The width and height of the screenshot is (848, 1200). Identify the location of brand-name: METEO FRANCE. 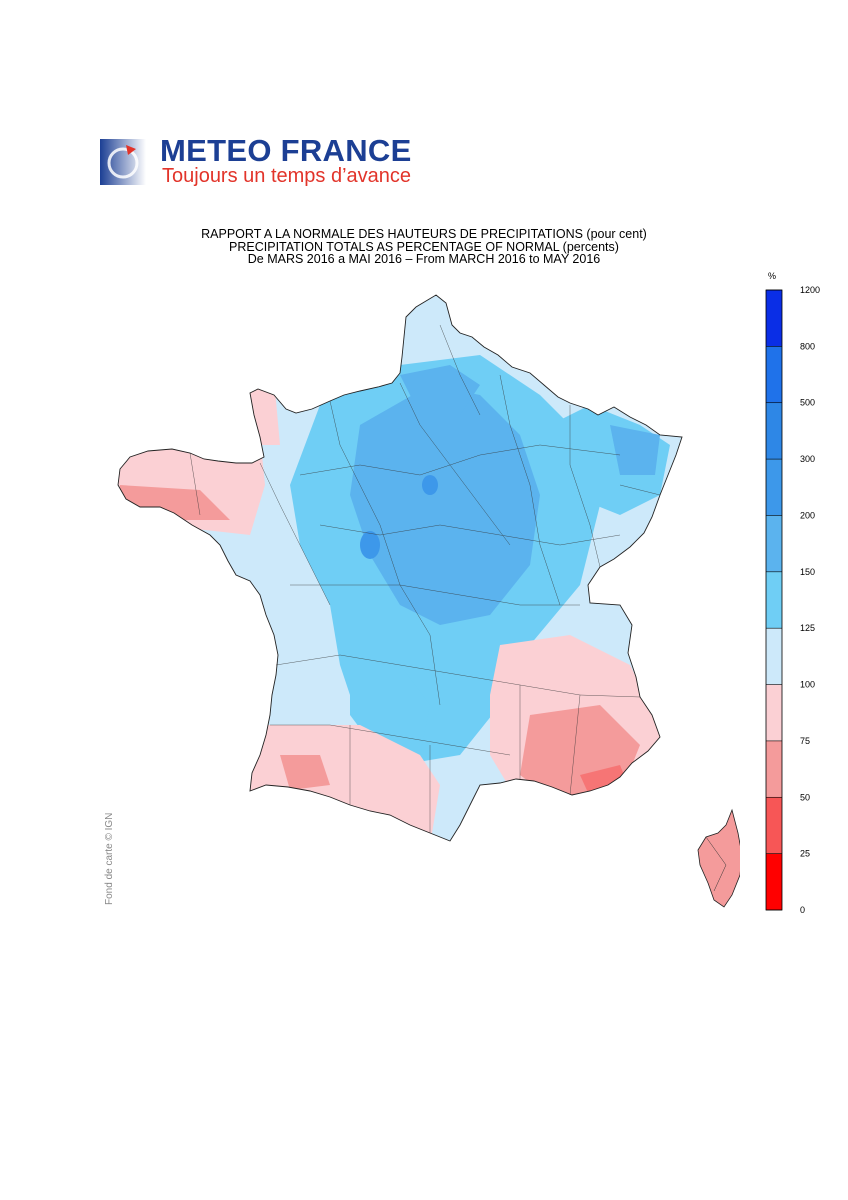
(286, 150).